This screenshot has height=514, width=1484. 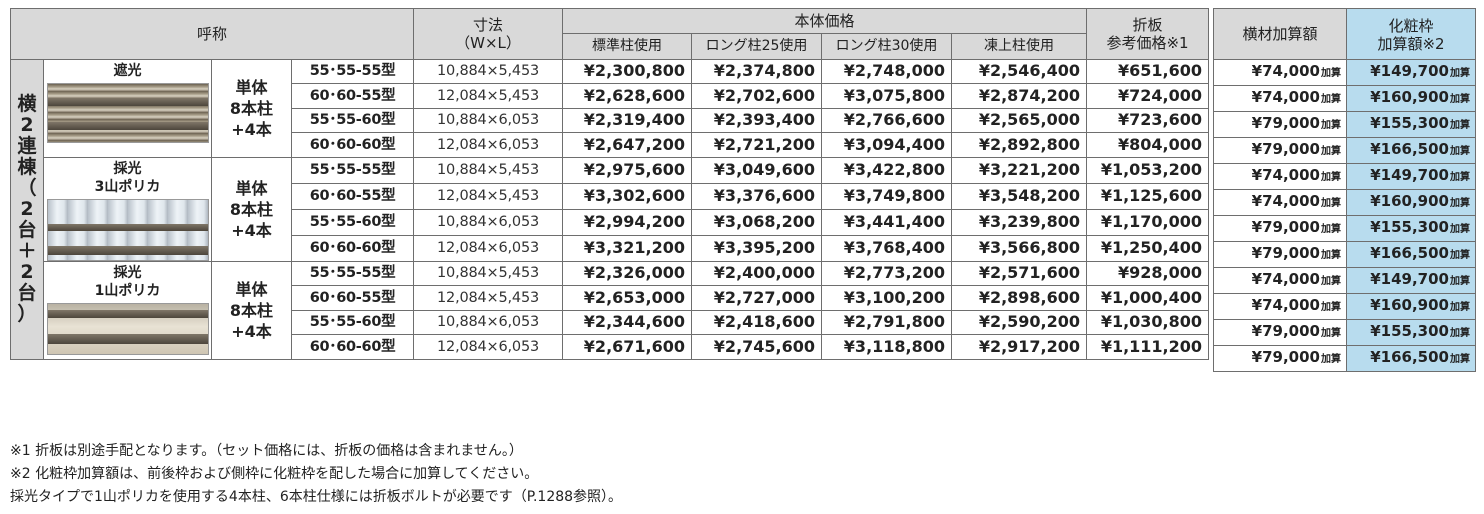 What do you see at coordinates (352, 96) in the screenshot?
I see `model-cell: 60･60-55型` at bounding box center [352, 96].